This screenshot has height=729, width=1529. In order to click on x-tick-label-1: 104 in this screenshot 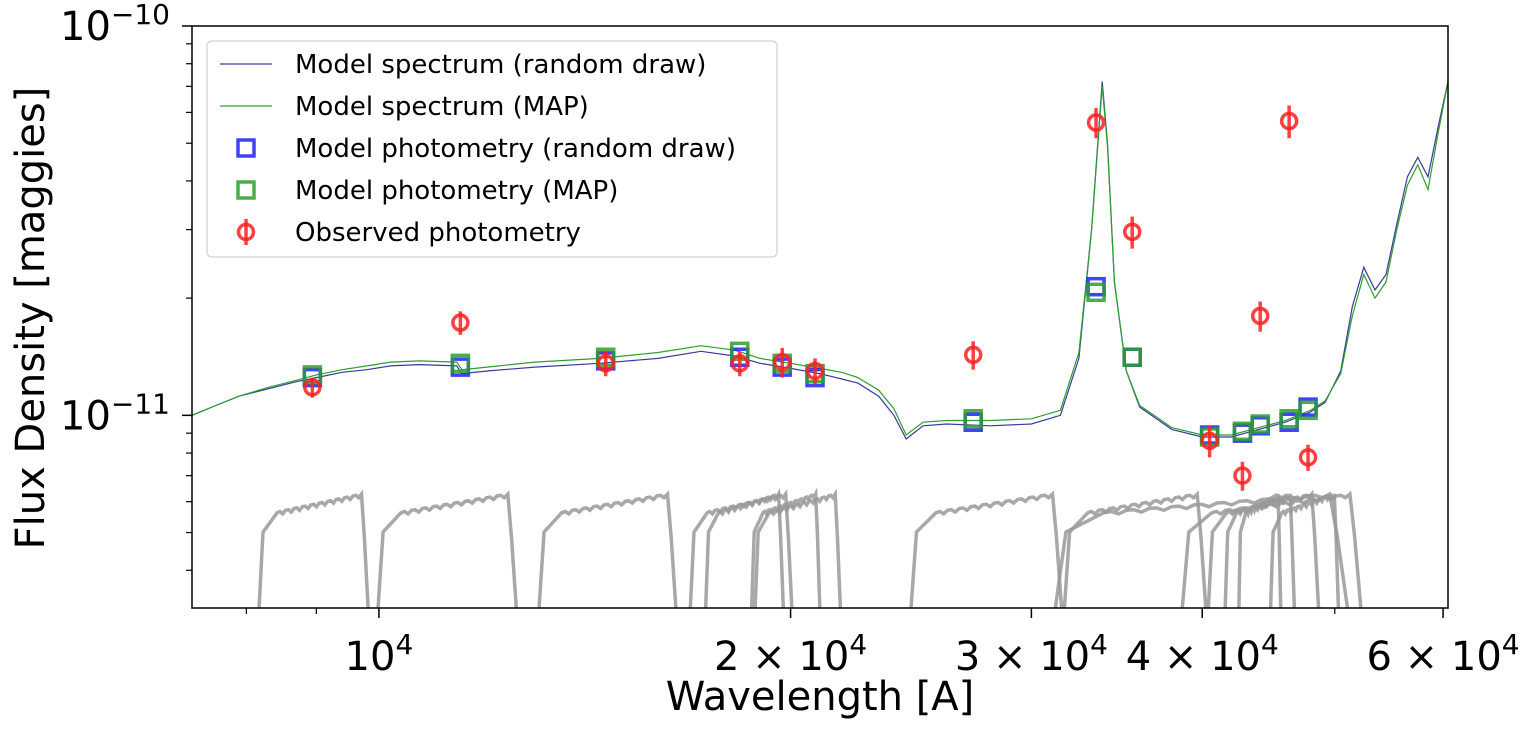, I will do `click(379, 654)`.